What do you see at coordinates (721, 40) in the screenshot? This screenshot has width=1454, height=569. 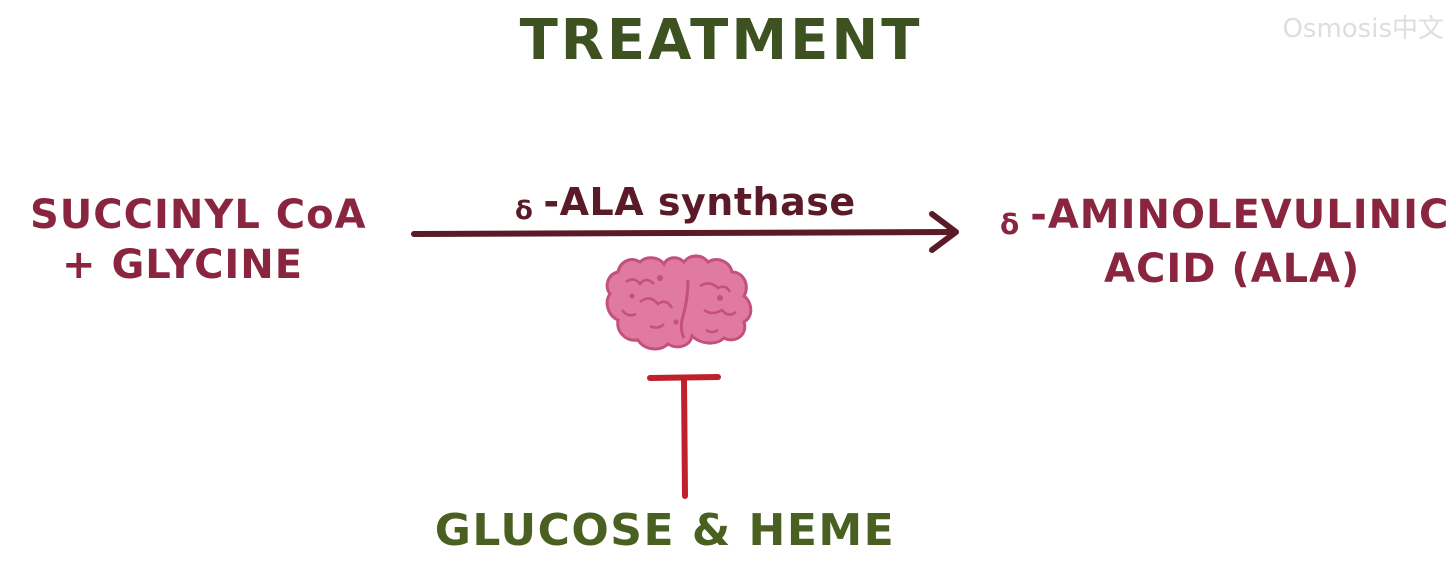 I see `page-title: TREATMENT` at bounding box center [721, 40].